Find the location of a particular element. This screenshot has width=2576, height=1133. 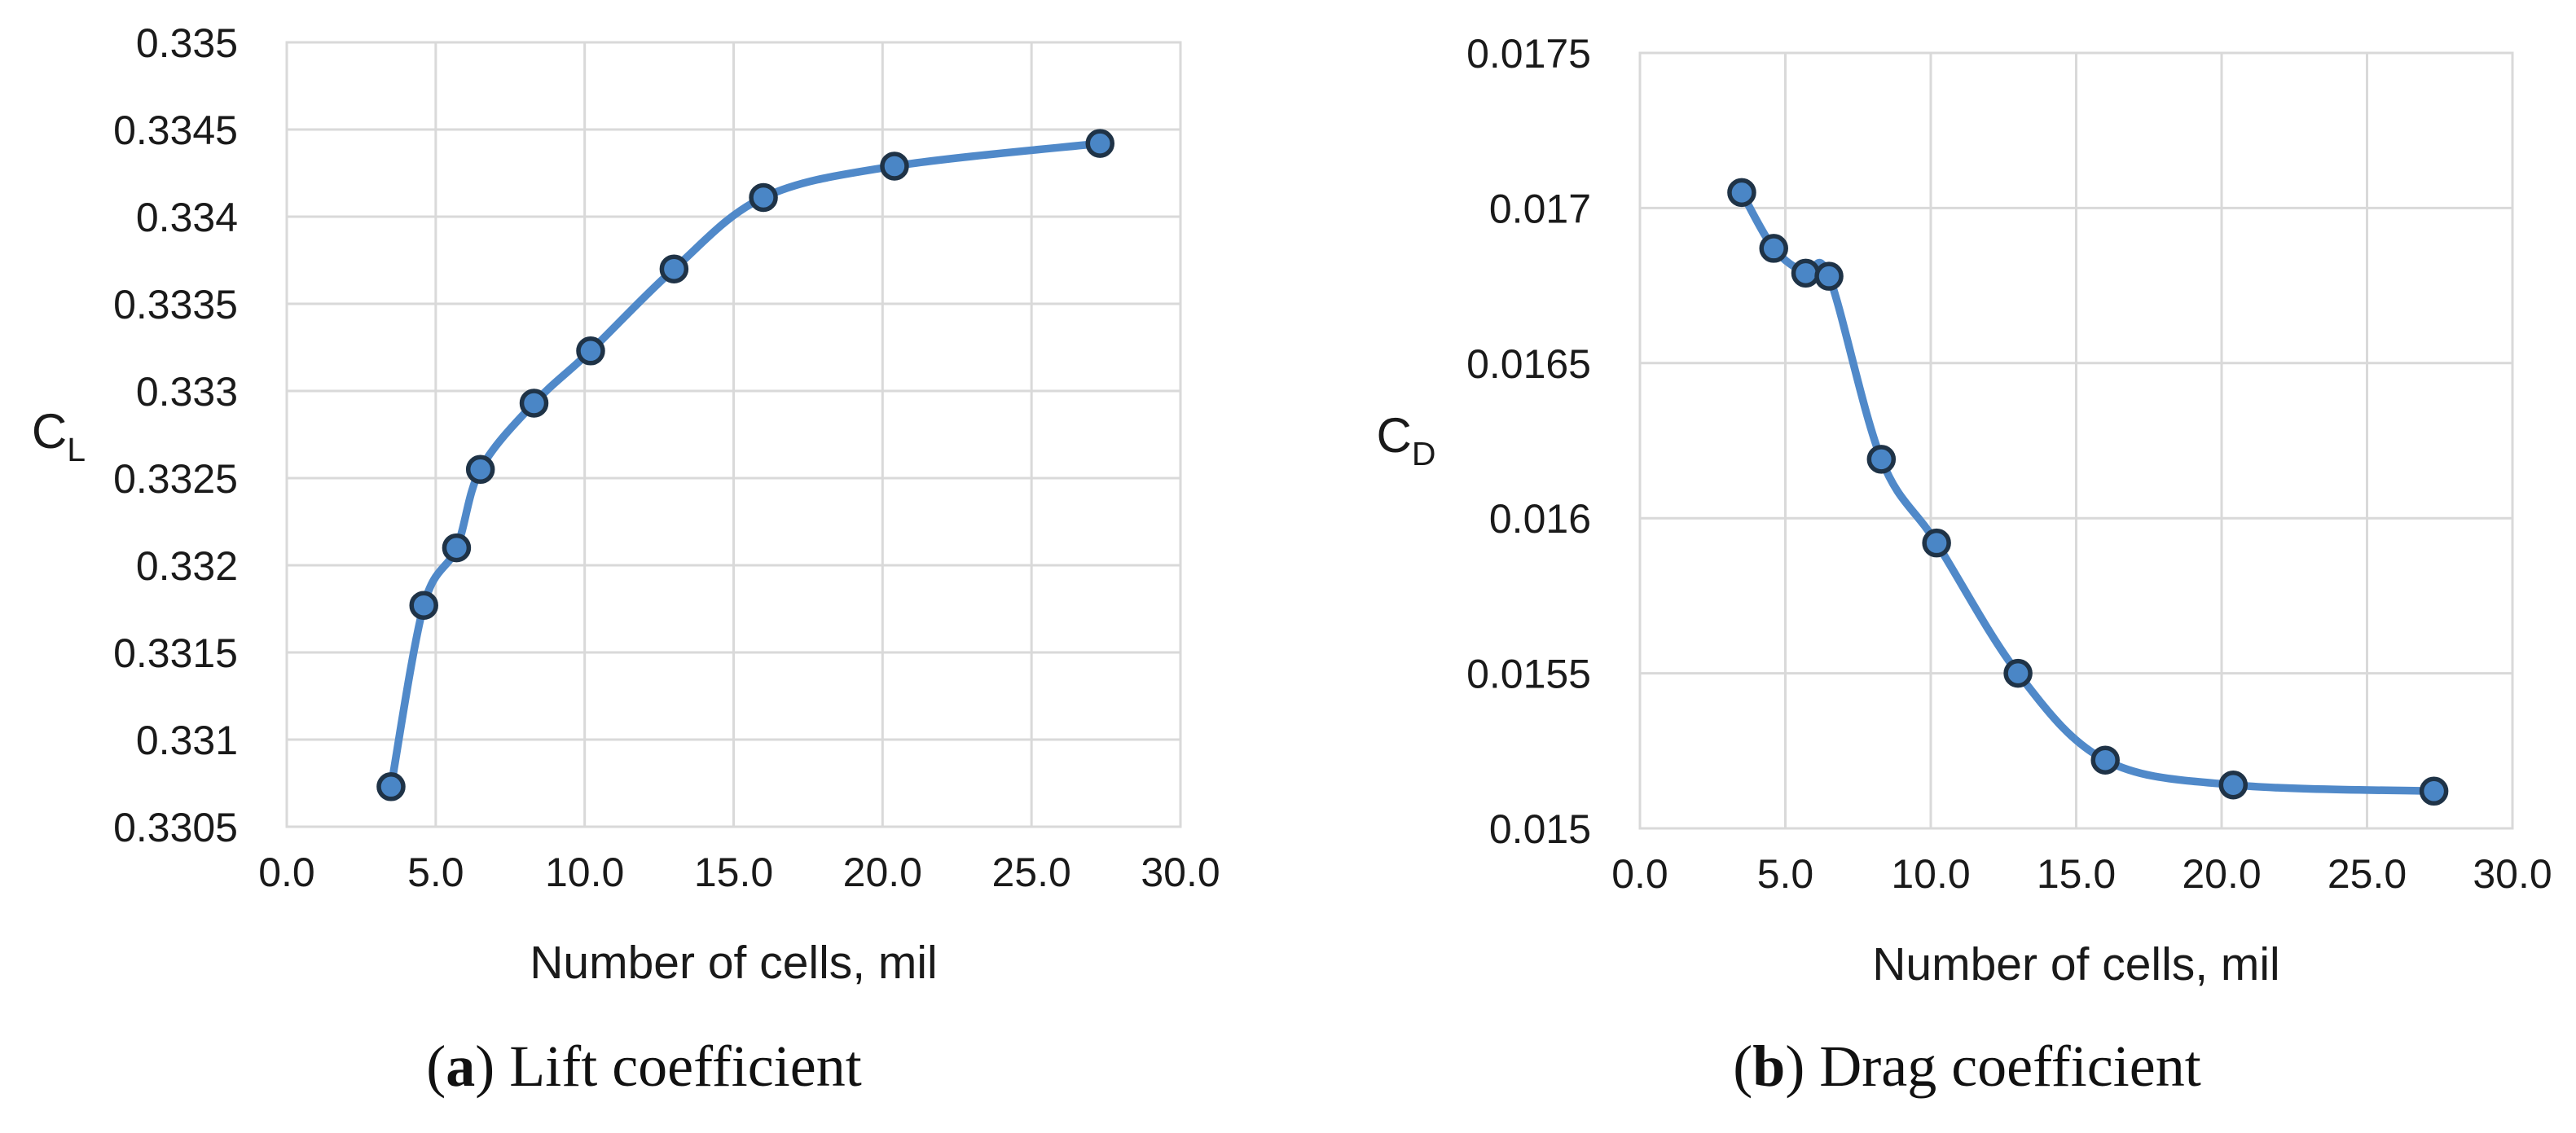

y-tick-label: 0.017 is located at coordinates (1540, 208).